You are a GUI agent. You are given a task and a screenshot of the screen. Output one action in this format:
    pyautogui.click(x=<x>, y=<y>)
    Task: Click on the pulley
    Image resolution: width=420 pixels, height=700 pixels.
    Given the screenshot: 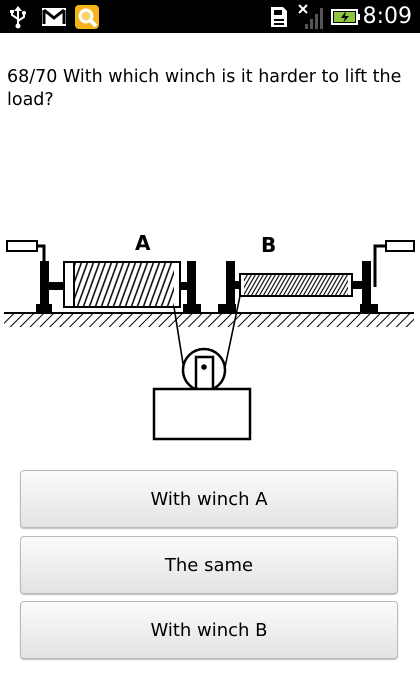 What is the action you would take?
    pyautogui.click(x=204, y=370)
    